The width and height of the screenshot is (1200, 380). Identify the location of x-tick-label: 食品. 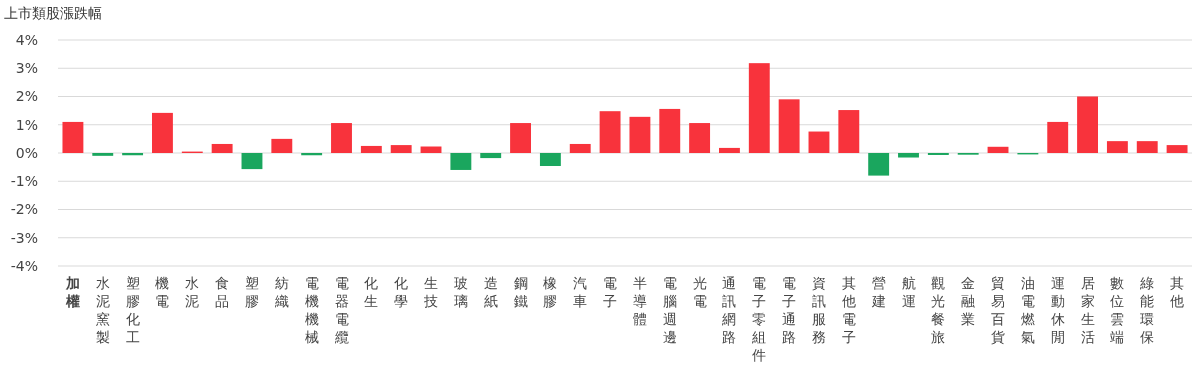
(222, 292).